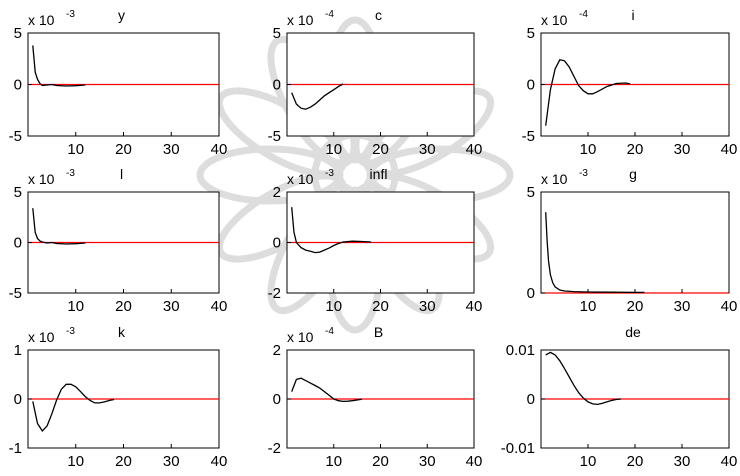  I want to click on panel-title: y, so click(121, 15).